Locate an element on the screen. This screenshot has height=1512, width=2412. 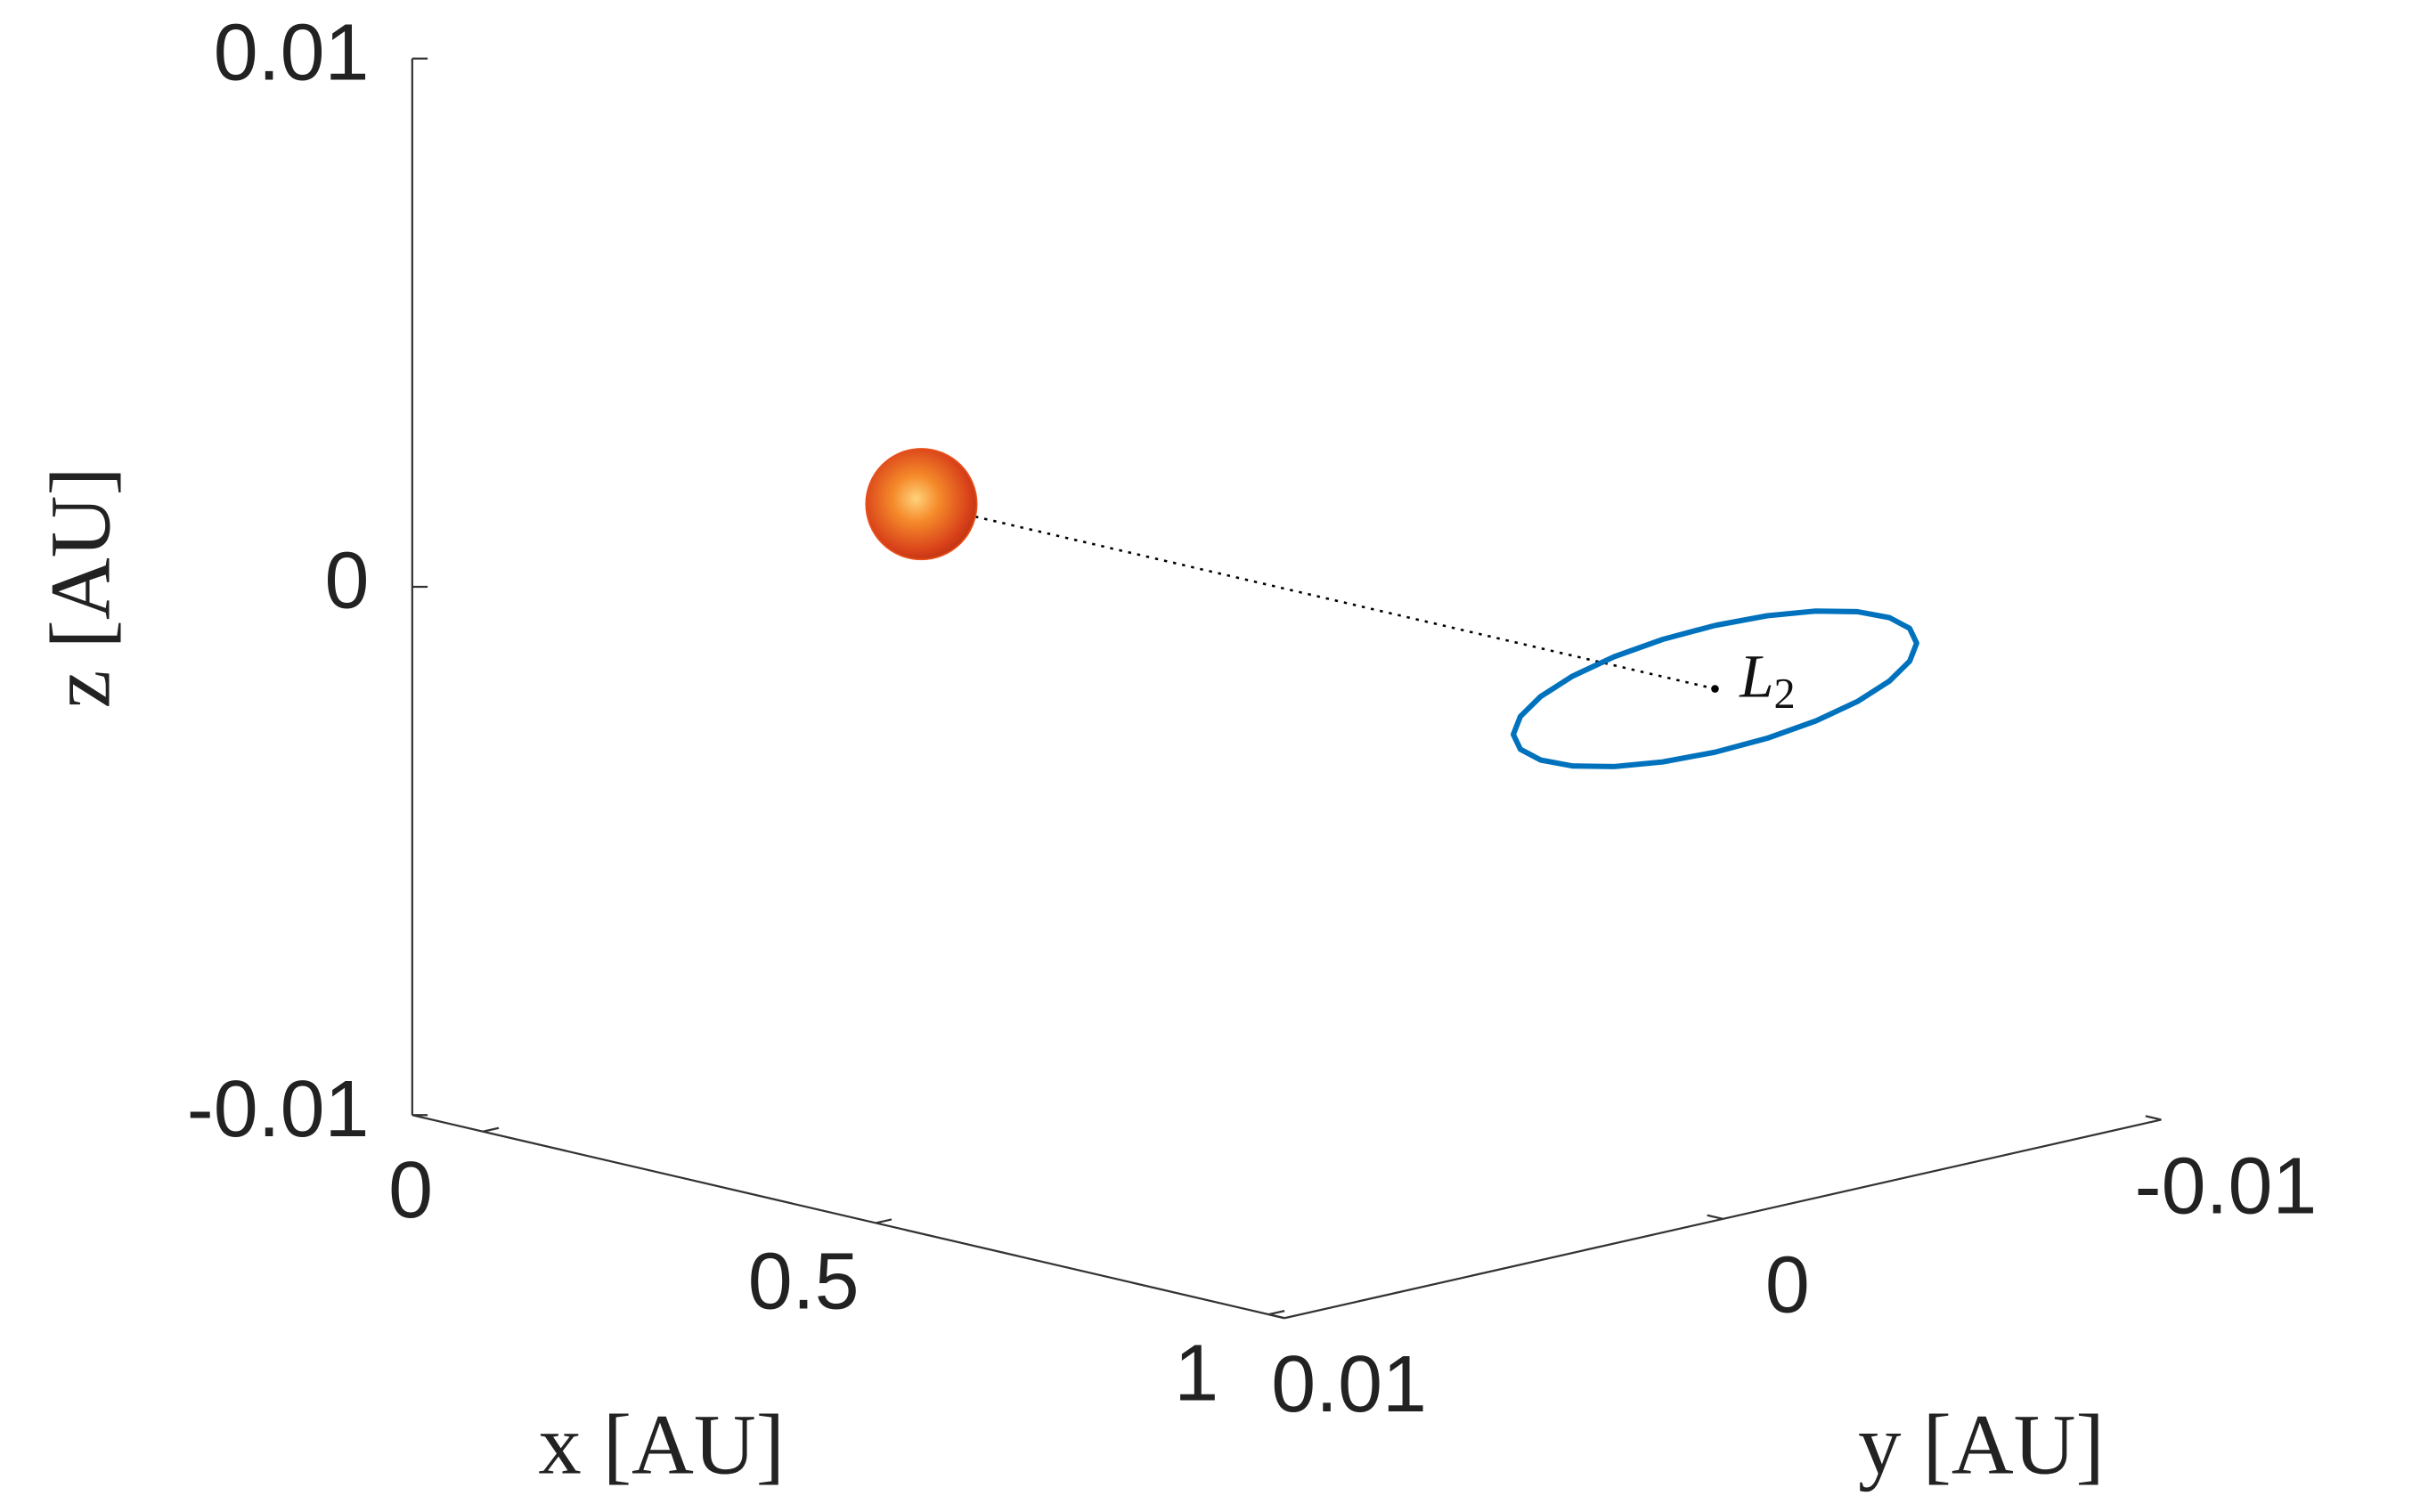
l2-point is located at coordinates (1715, 689).